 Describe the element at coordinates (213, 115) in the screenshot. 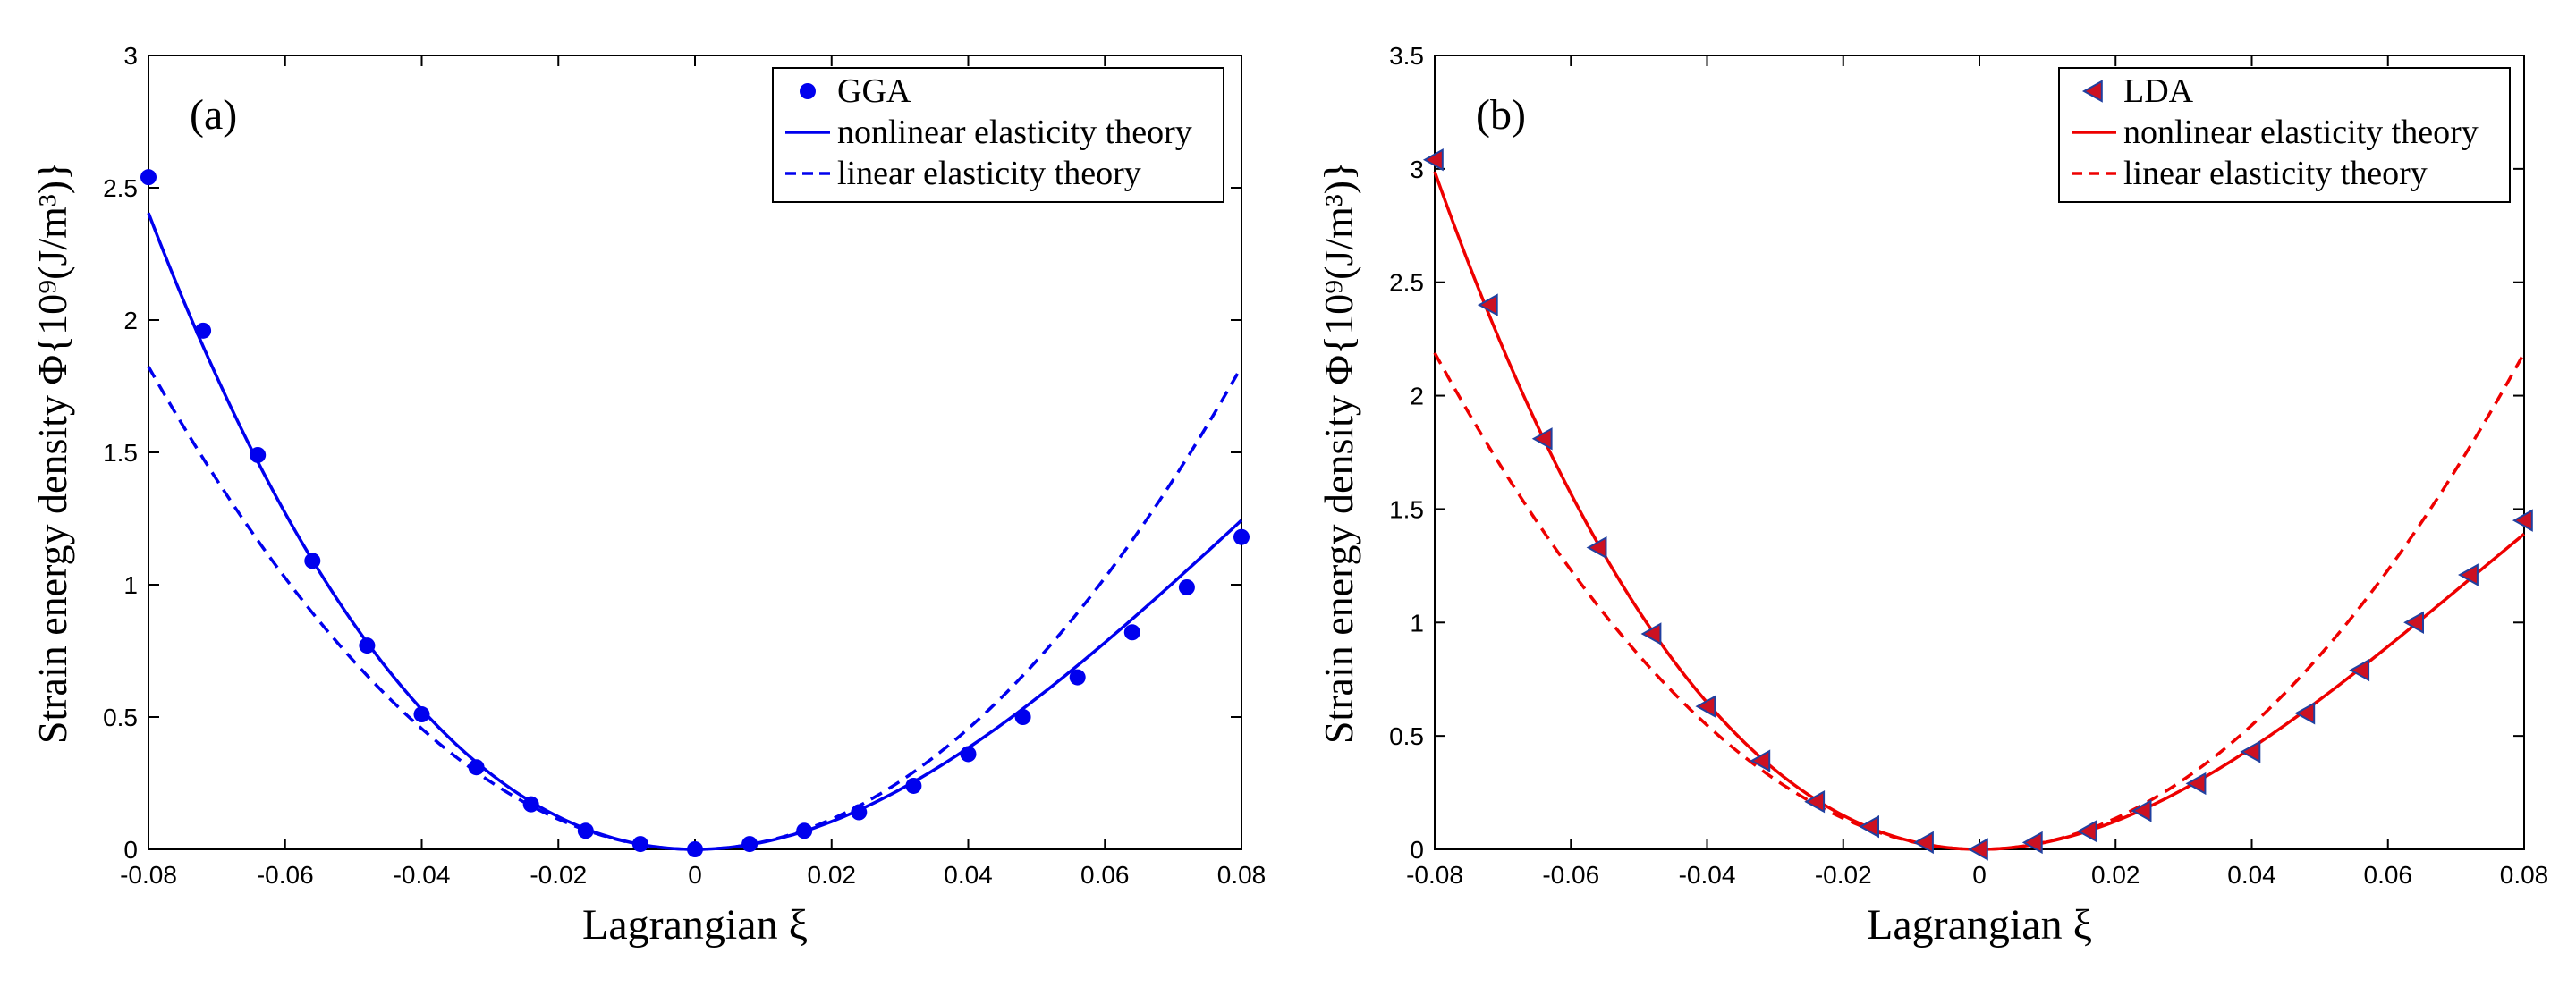

I see `panel-label: (a)` at that location.